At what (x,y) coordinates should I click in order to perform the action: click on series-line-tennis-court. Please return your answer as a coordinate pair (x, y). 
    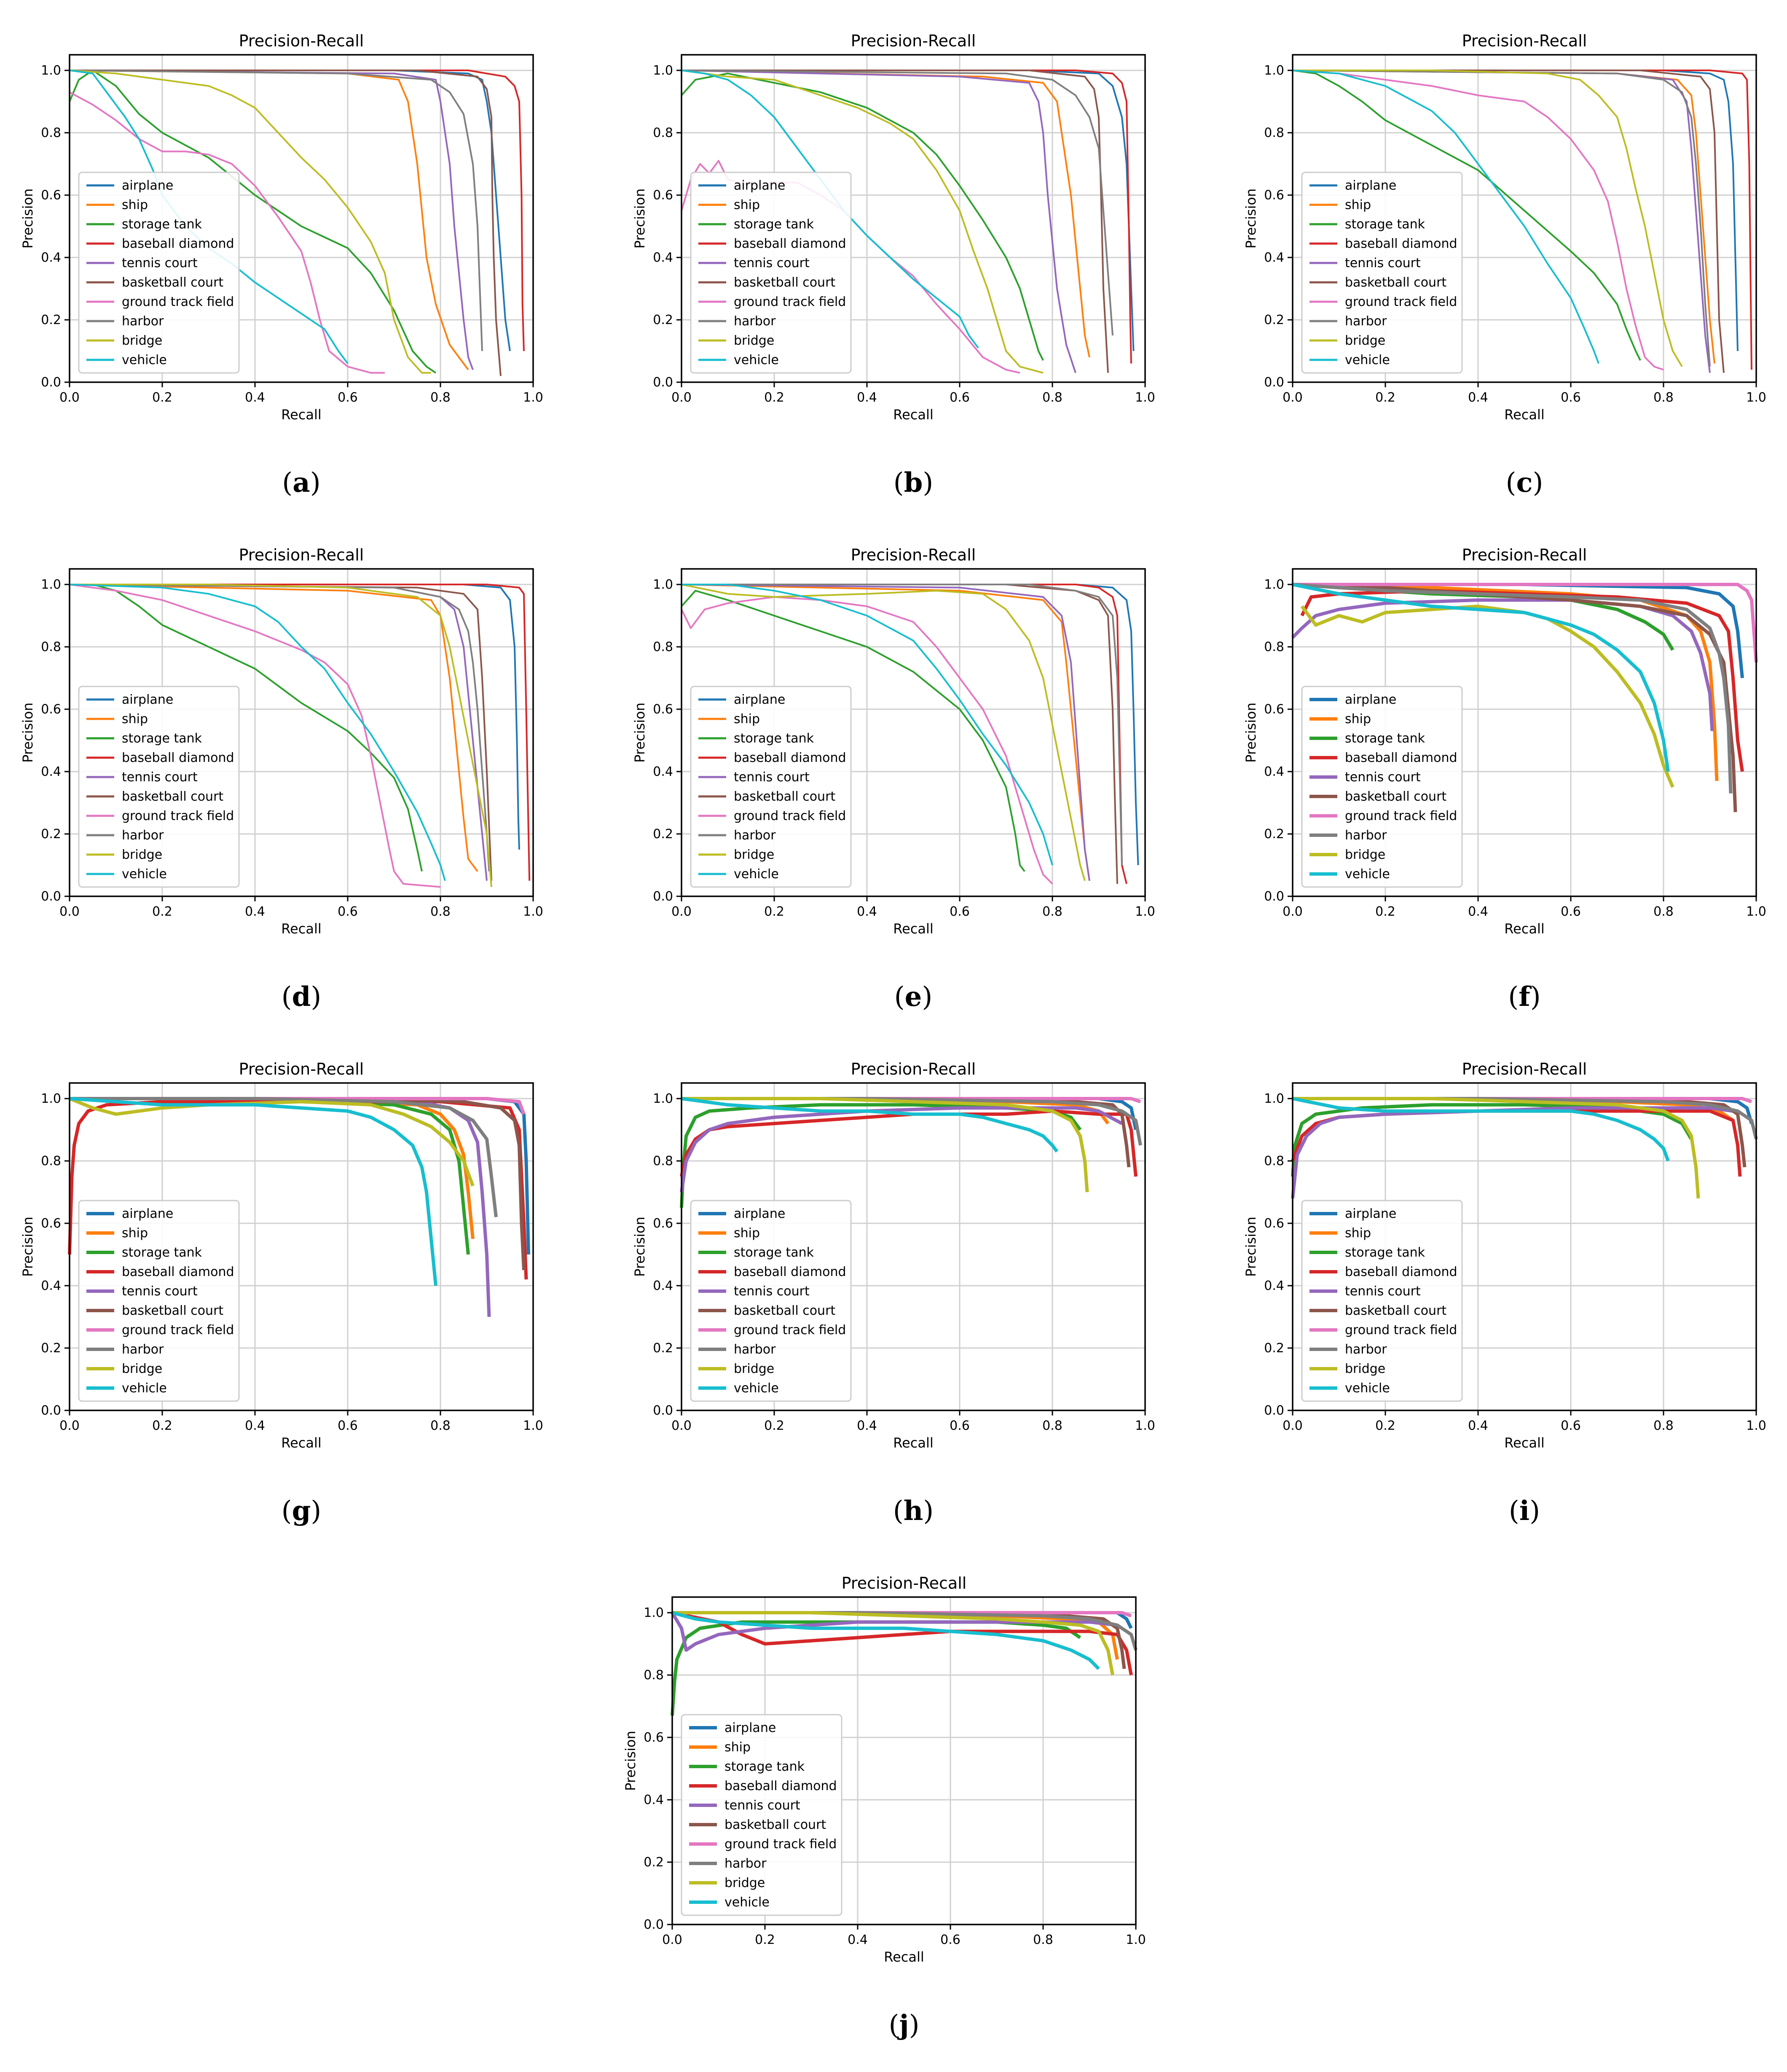
    Looking at the image, I should click on (271, 220).